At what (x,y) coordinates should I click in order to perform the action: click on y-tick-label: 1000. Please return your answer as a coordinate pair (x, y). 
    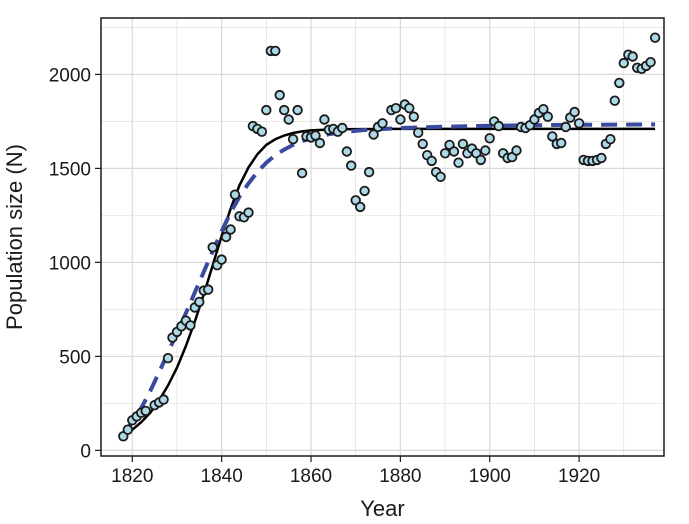
    Looking at the image, I should click on (70, 263).